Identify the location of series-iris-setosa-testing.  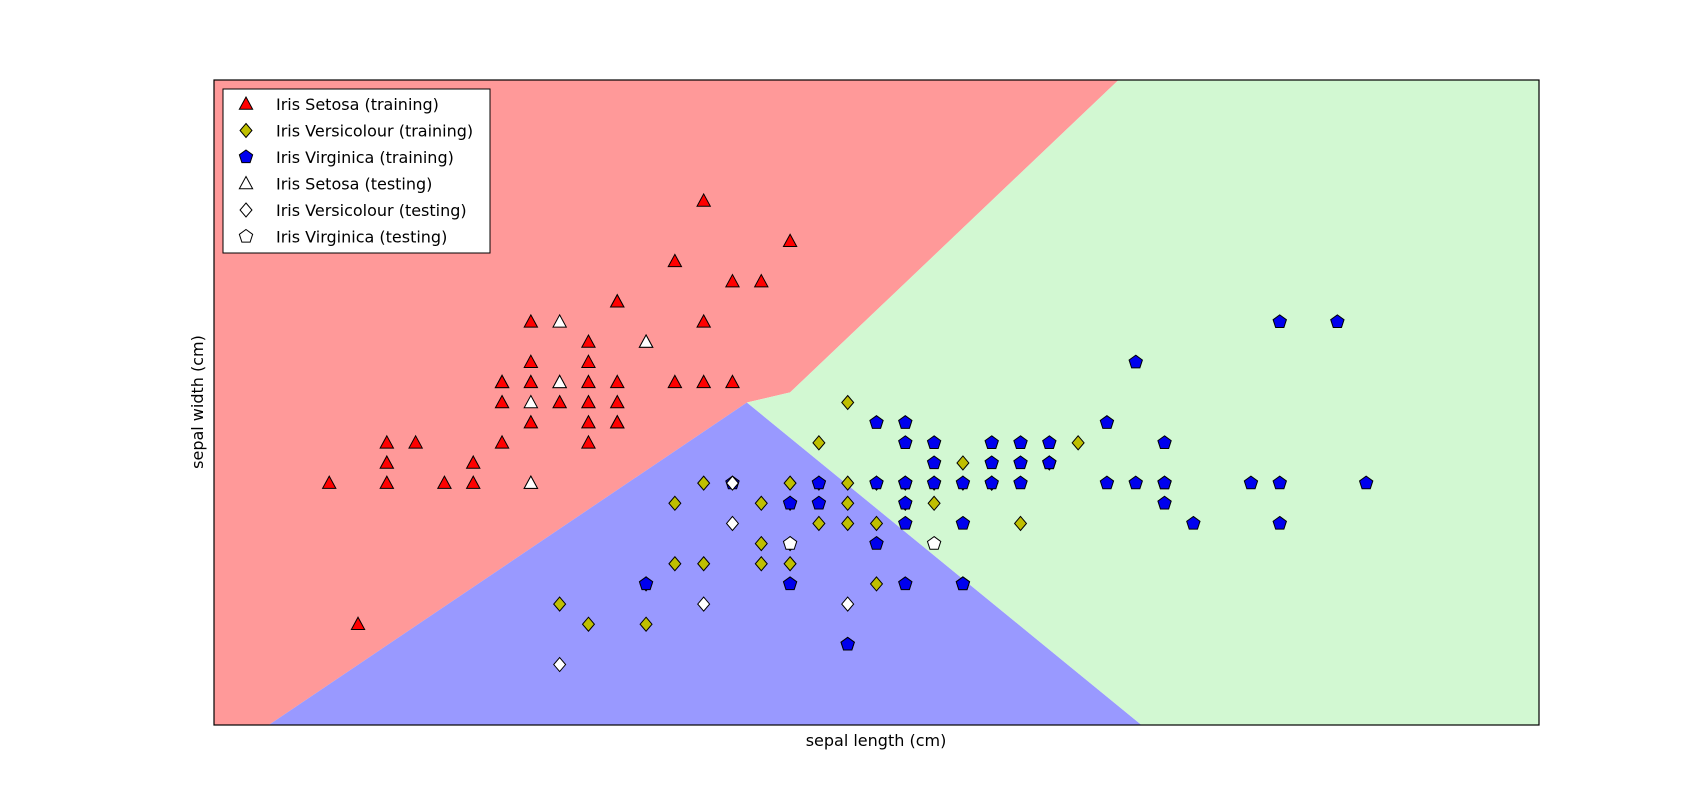
(588, 401).